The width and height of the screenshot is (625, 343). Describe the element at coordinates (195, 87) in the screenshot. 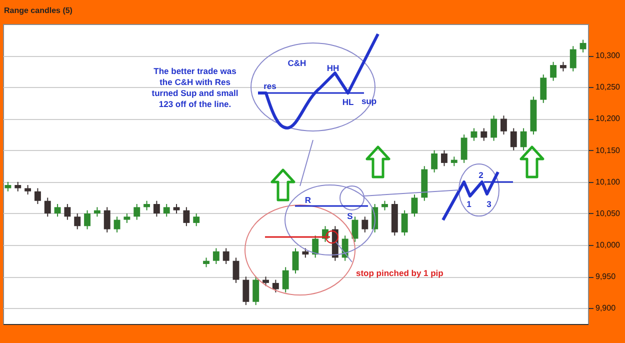

I see `annotation: The better trade was the C&H with Res turned Sup and small 123 off of the line.` at that location.